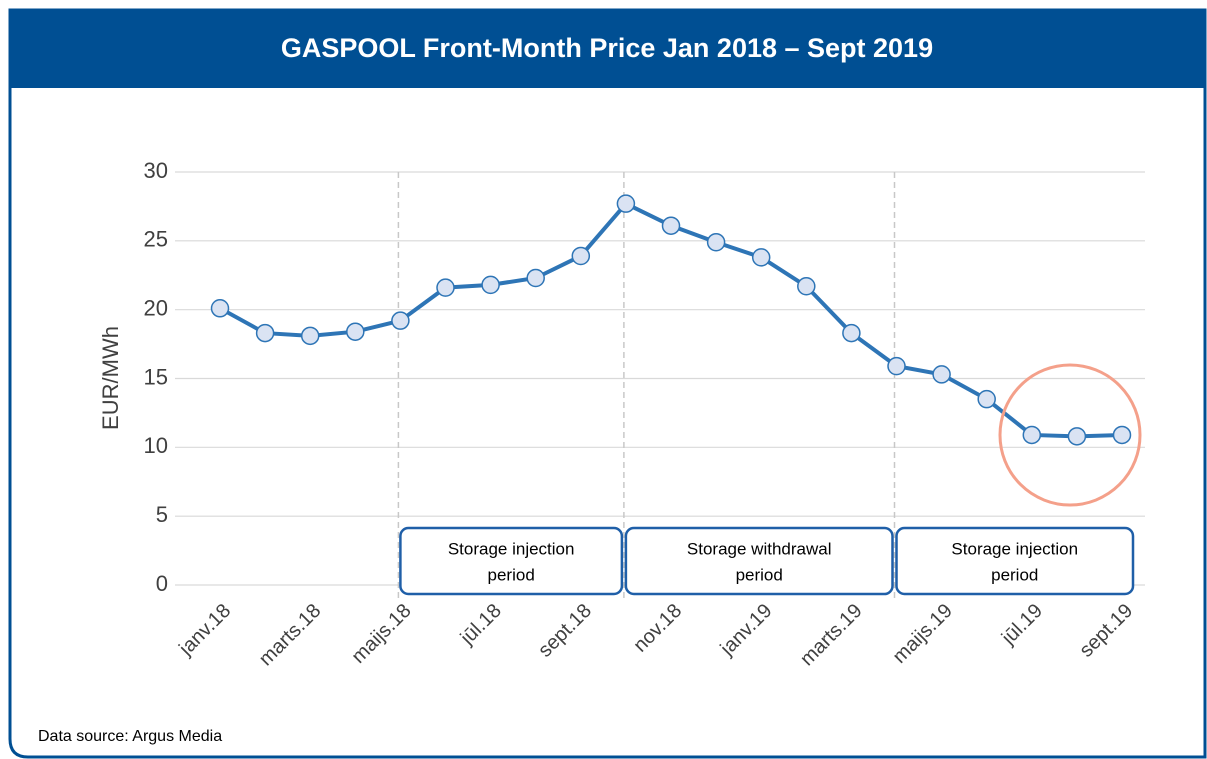  I want to click on header, so click(607, 49).